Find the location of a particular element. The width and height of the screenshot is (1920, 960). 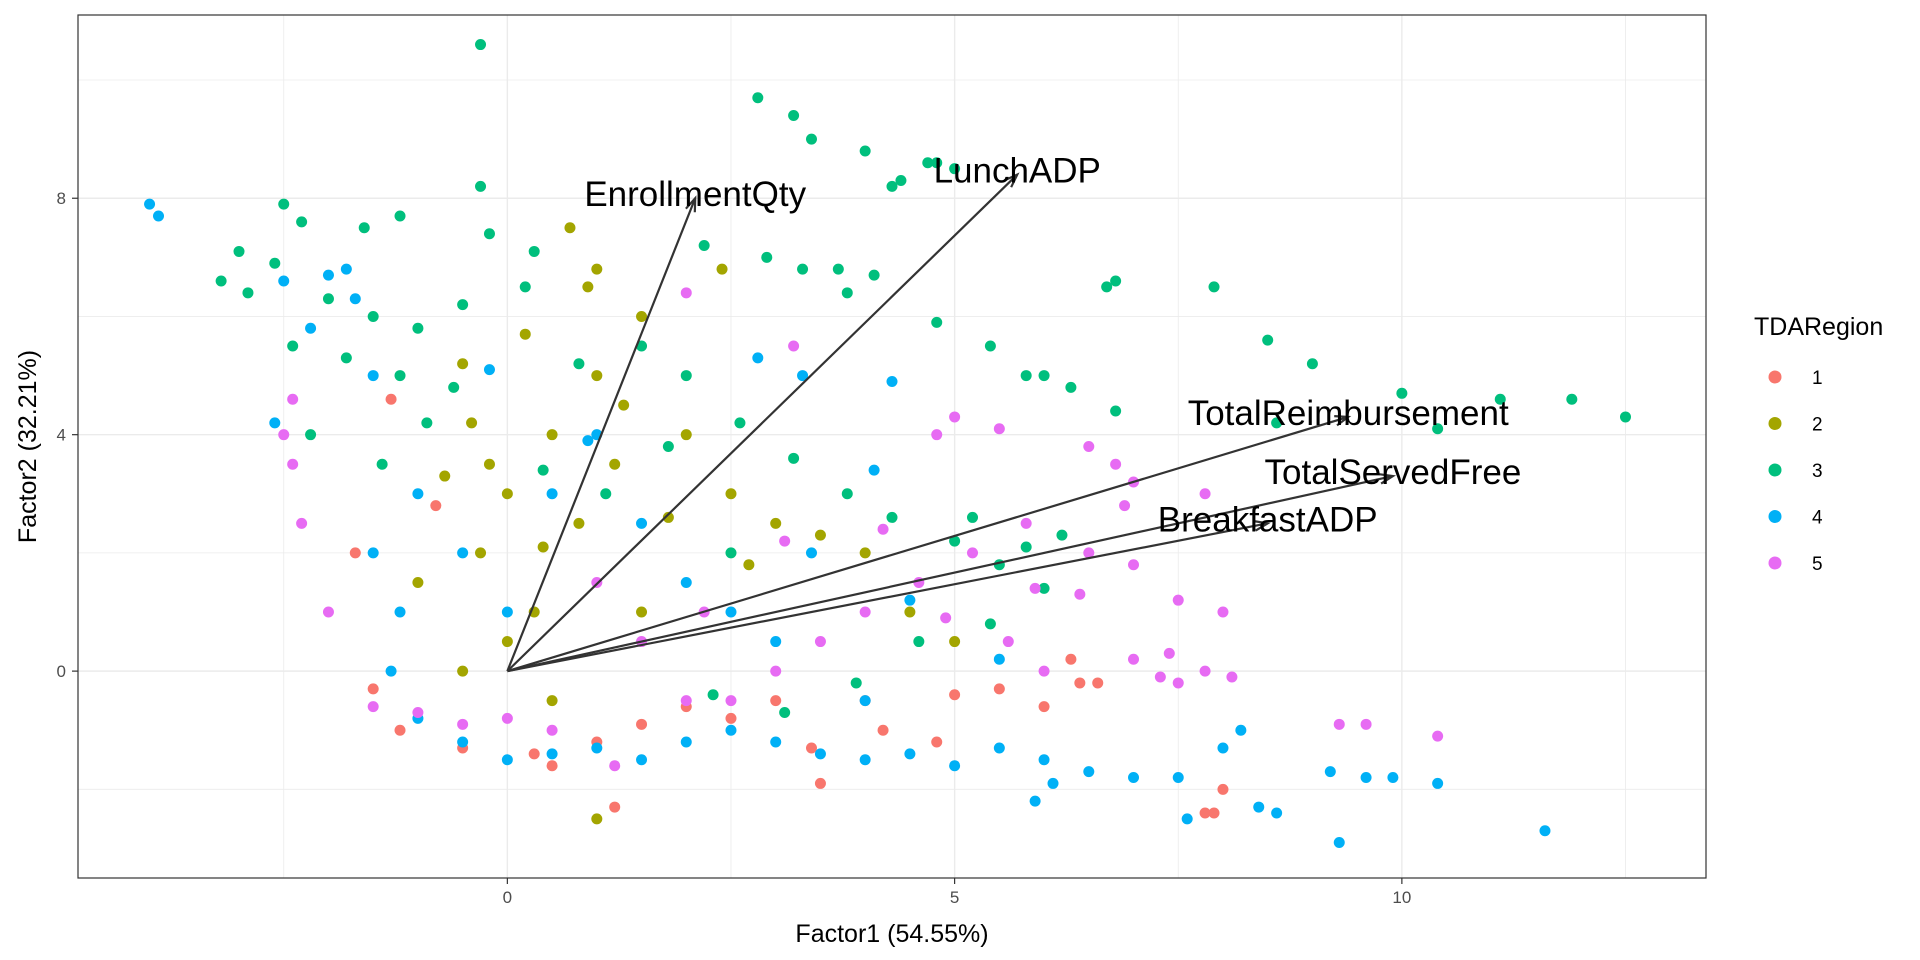

loading-arrowhead-TotalReimbursement is located at coordinates (1343, 421).